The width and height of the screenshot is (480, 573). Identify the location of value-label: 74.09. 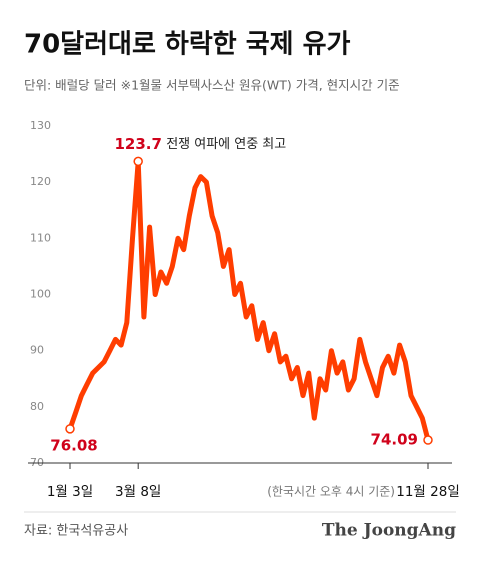
(394, 440).